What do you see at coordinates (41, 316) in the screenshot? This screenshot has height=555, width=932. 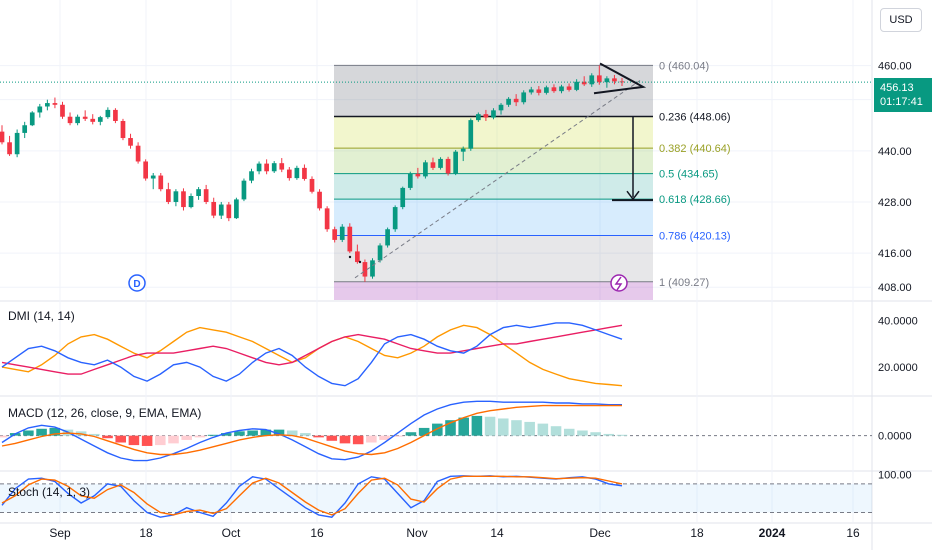 I see `dmi-title: DMI (14, 14)` at bounding box center [41, 316].